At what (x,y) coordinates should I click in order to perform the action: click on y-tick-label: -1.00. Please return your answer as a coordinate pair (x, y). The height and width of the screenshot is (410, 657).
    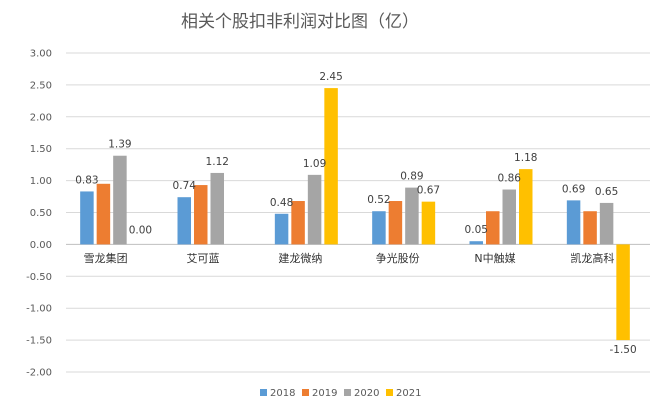
    Looking at the image, I should click on (39, 309).